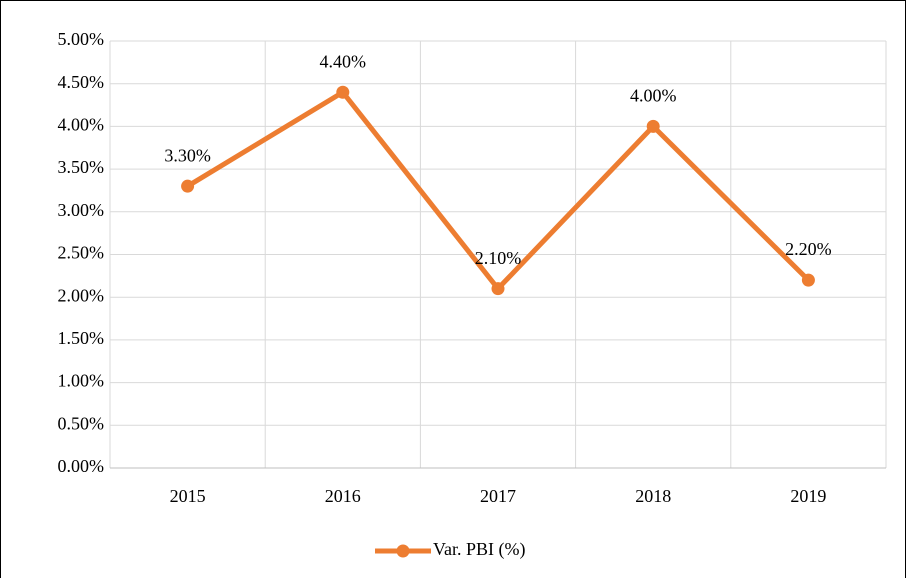 The height and width of the screenshot is (578, 906). Describe the element at coordinates (81, 125) in the screenshot. I see `y-tick-label: 4.00%` at that location.